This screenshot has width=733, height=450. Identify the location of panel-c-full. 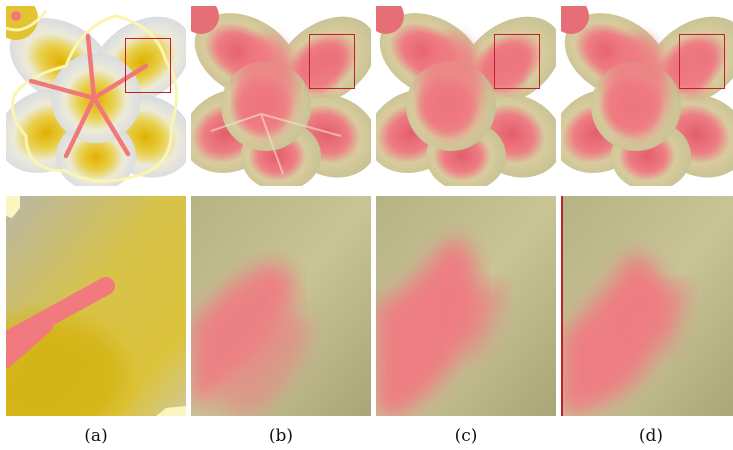
(466, 96).